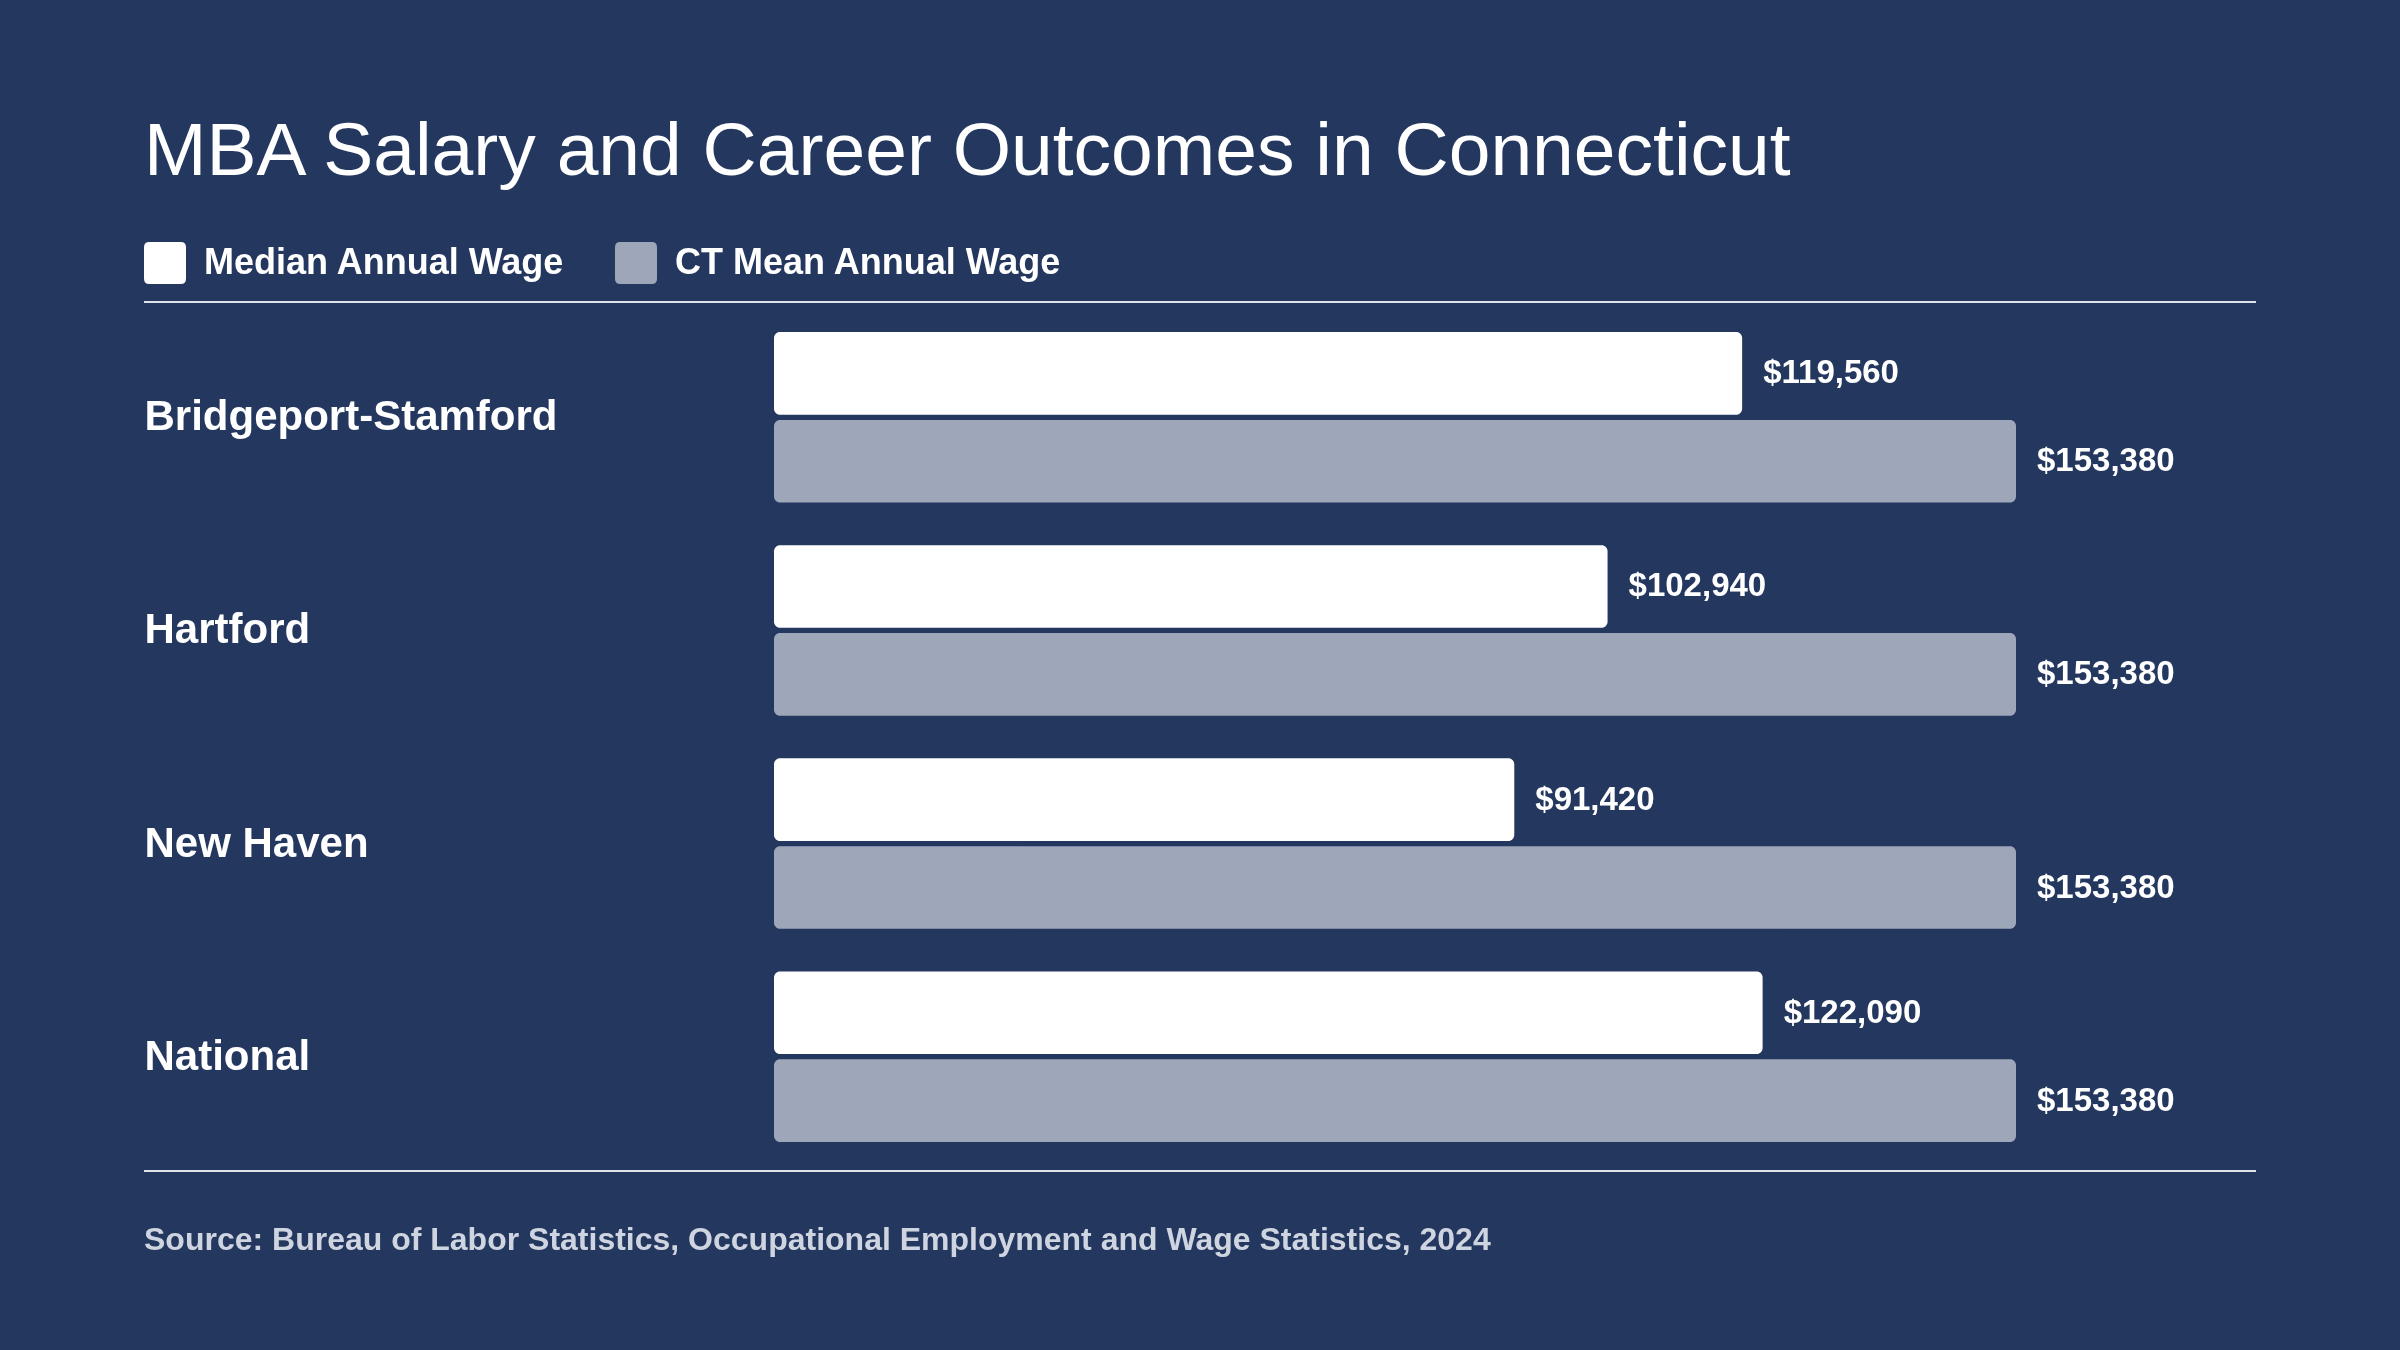 The height and width of the screenshot is (1350, 2400). Describe the element at coordinates (384, 261) in the screenshot. I see `legend-label: Median Annual Wage` at that location.